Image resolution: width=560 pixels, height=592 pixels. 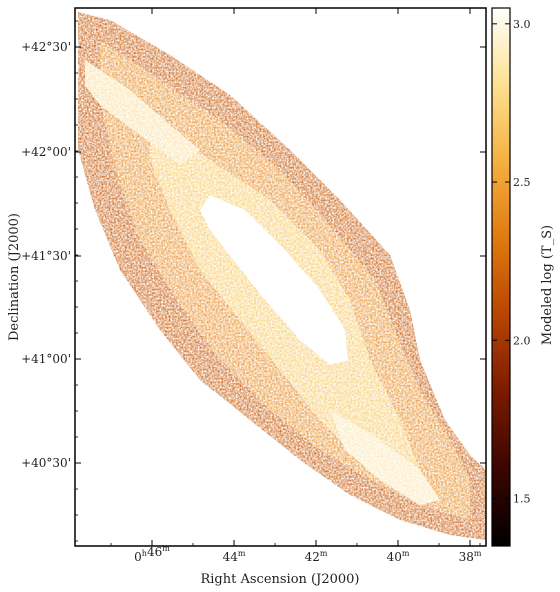 What do you see at coordinates (46, 256) in the screenshot?
I see `y-tick-label: +41°30'` at bounding box center [46, 256].